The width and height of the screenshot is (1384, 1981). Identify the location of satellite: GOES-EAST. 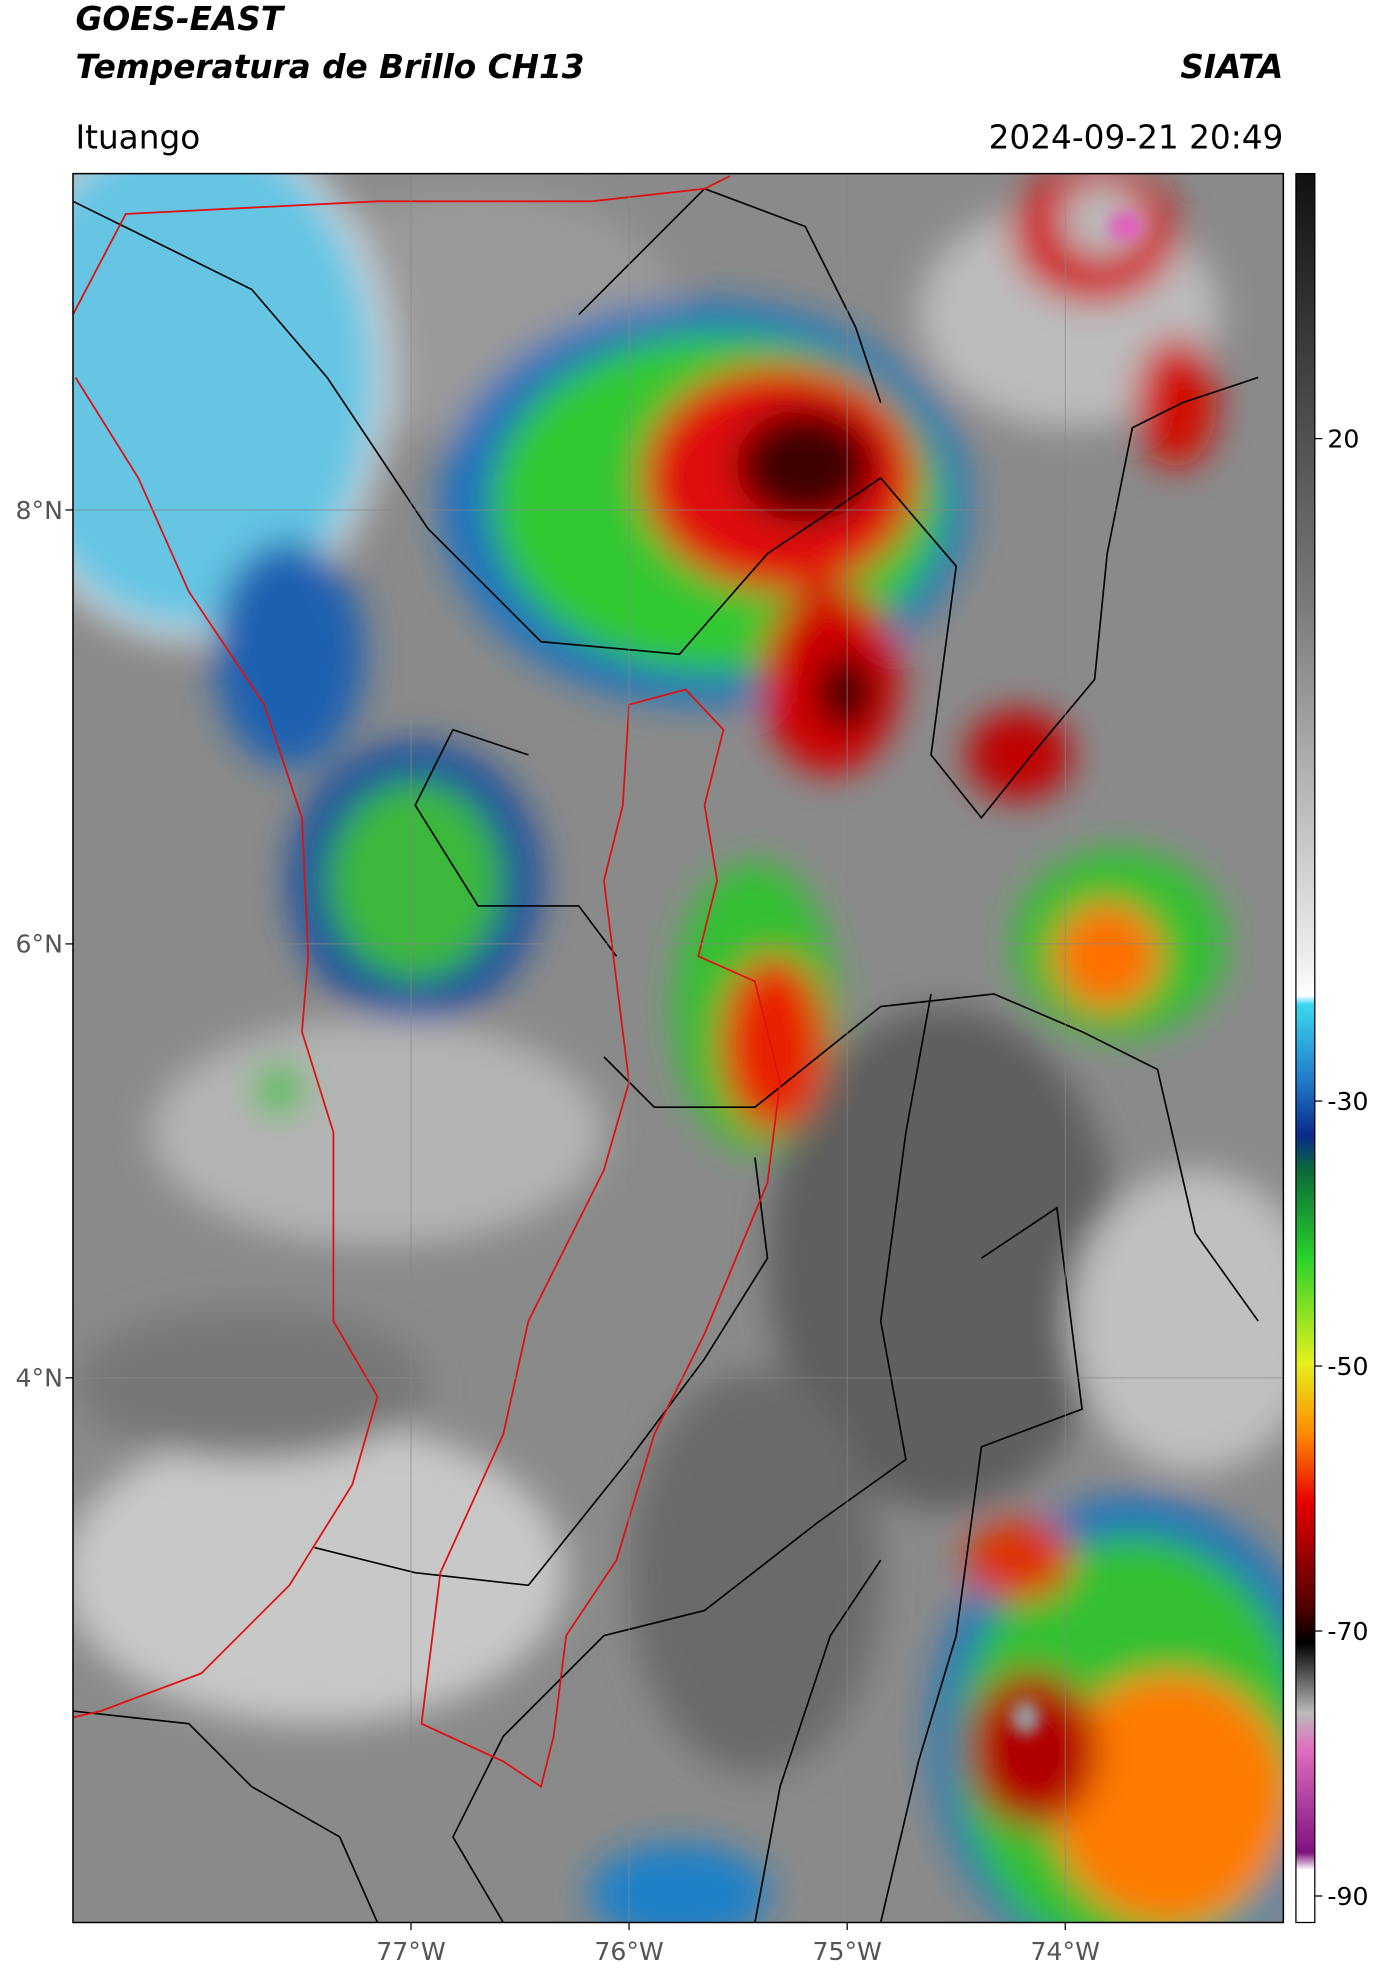
(180, 19).